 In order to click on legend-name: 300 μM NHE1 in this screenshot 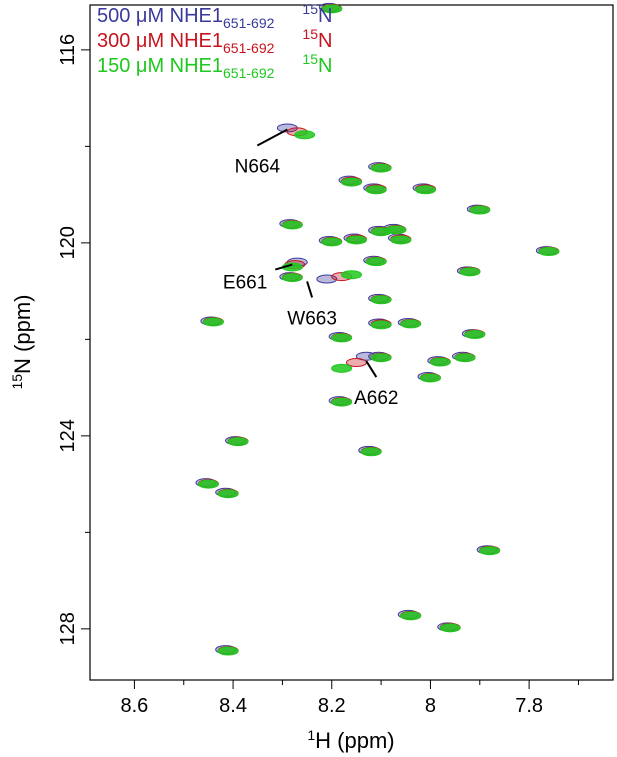, I will do `click(160, 41)`.